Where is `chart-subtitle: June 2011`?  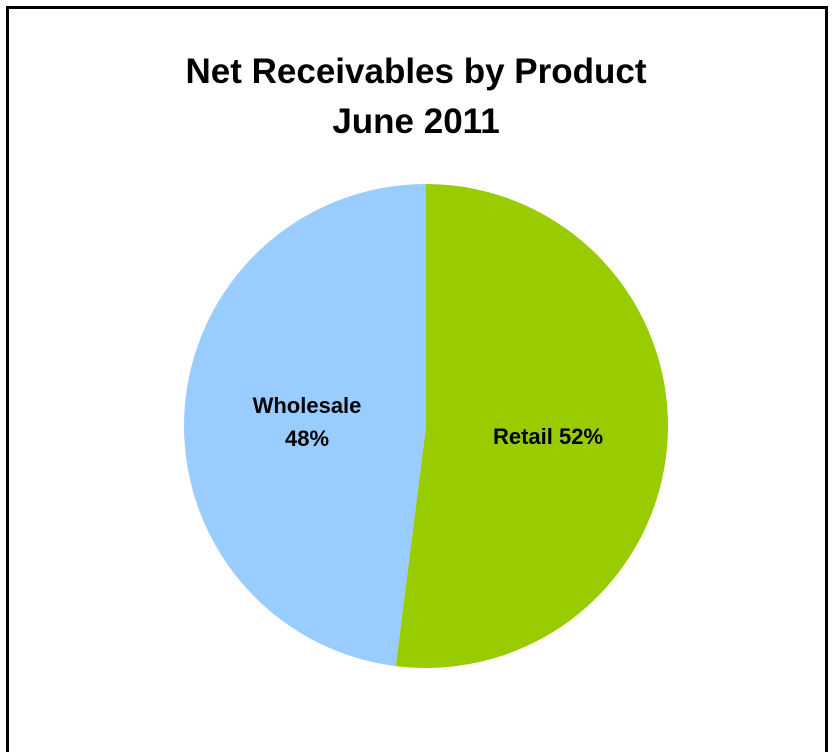
chart-subtitle: June 2011 is located at coordinates (416, 121).